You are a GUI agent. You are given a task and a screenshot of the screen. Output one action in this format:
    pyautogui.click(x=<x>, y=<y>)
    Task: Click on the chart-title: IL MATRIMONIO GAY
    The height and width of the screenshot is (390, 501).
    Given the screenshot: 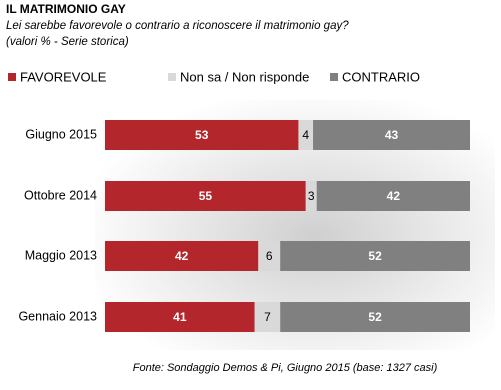 What is the action you would take?
    pyautogui.click(x=66, y=9)
    